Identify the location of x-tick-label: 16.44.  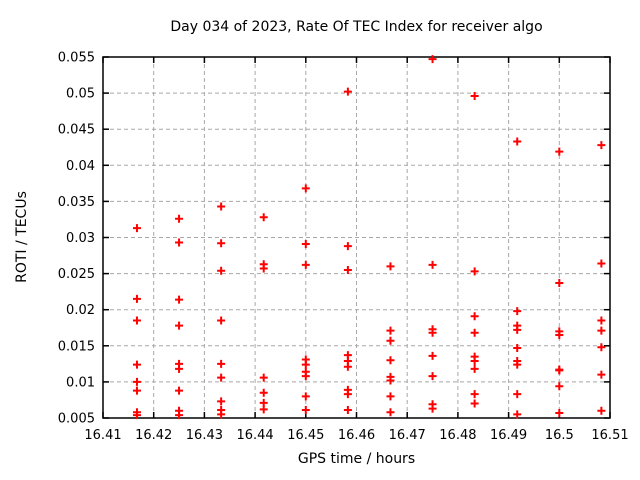
(254, 435).